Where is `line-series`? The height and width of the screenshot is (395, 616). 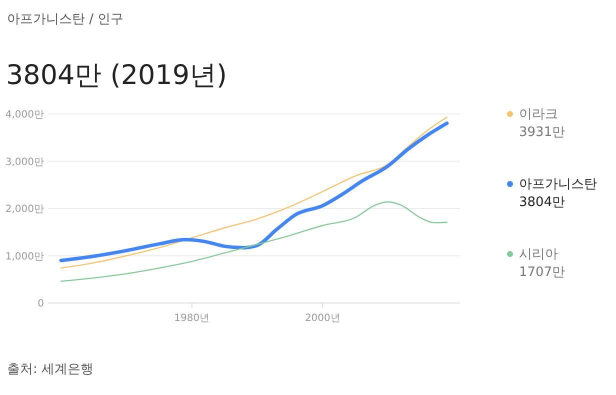 line-series is located at coordinates (254, 241).